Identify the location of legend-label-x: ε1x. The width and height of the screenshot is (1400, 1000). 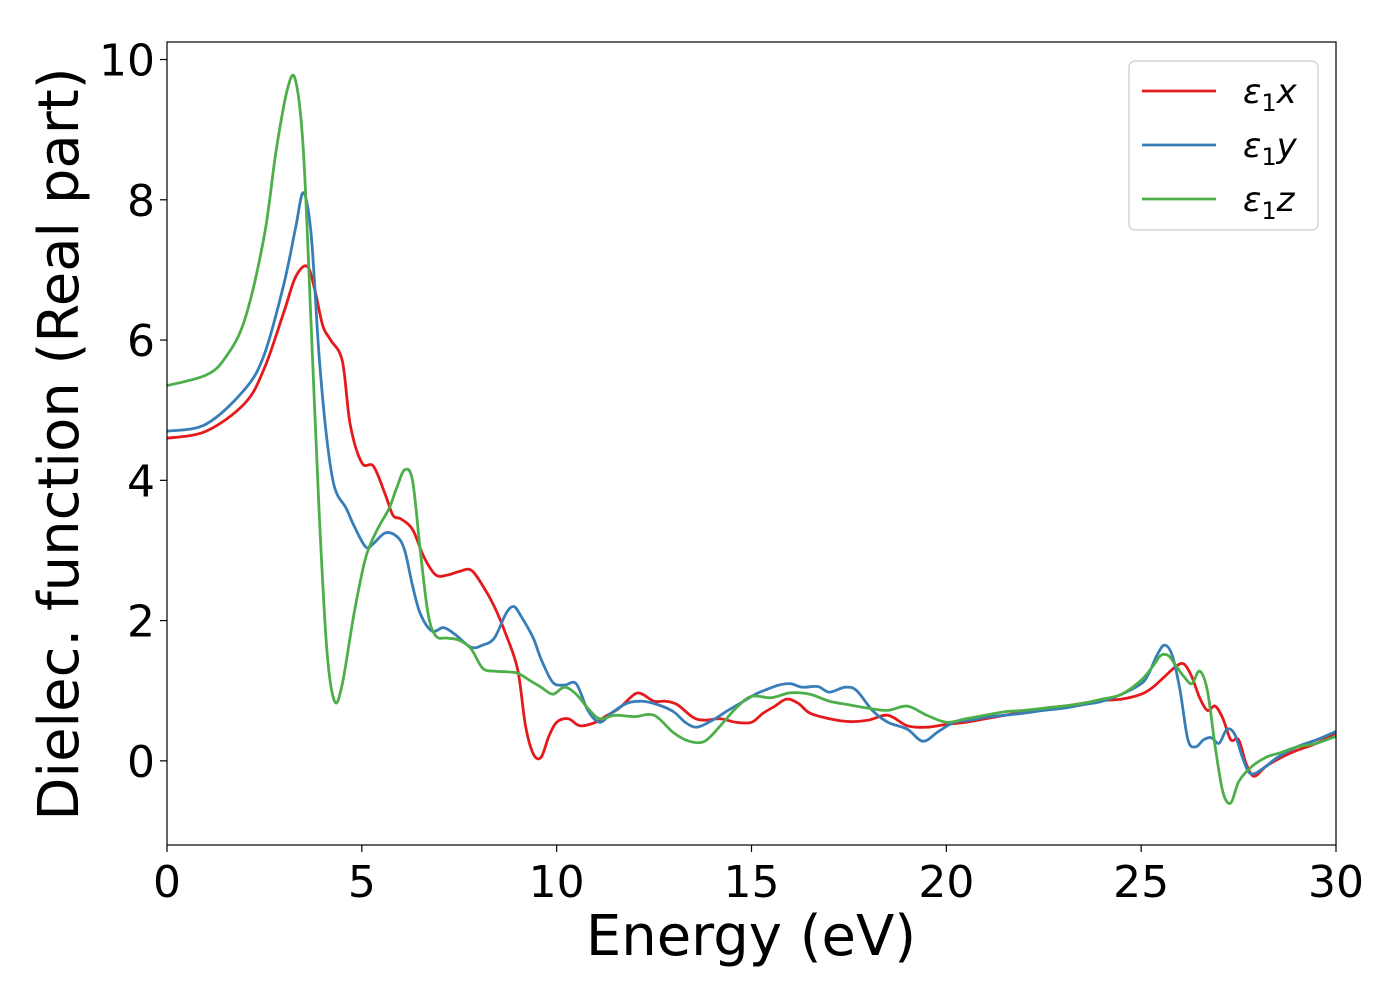
(1270, 94).